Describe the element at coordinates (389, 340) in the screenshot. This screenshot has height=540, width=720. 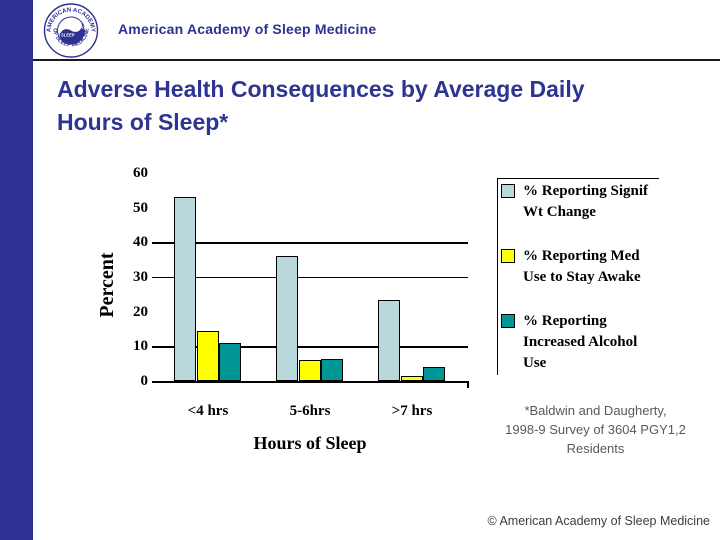
I see `bar-series0-cat2` at that location.